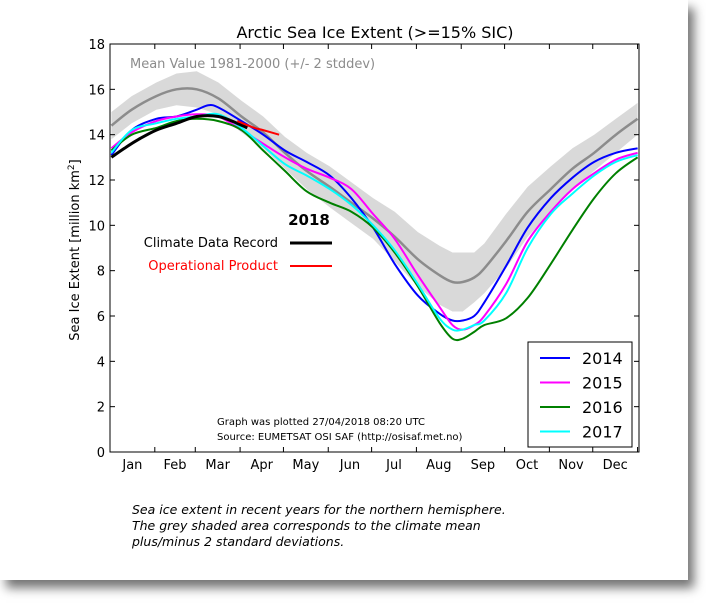 This screenshot has width=706, height=604. What do you see at coordinates (305, 465) in the screenshot?
I see `x-tick-label: May` at bounding box center [305, 465].